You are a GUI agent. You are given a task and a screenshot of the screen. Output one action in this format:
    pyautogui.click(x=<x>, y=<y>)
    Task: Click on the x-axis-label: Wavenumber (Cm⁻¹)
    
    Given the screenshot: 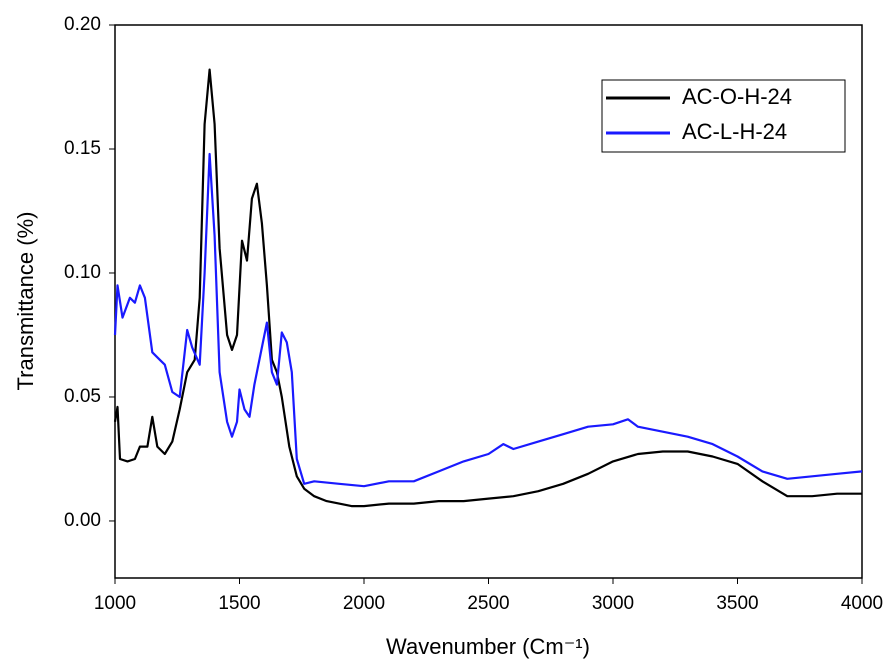 What is the action you would take?
    pyautogui.click(x=488, y=646)
    